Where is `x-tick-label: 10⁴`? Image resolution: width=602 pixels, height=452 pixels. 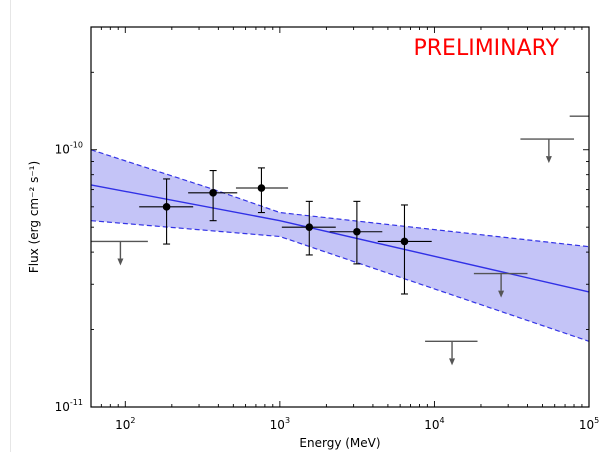 x-tick-label: 10⁴ is located at coordinates (434, 424).